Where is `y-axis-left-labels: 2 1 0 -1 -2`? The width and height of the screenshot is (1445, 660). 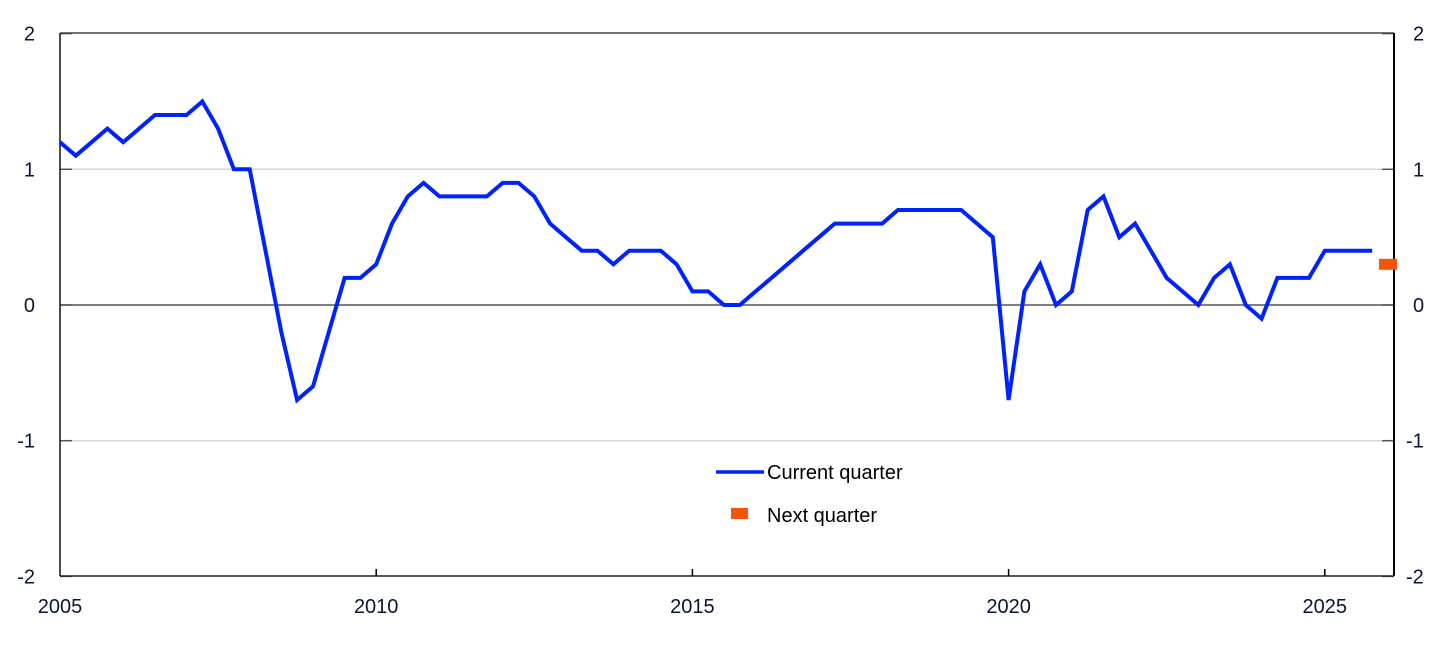
y-axis-left-labels: 2 1 0 -1 -2 is located at coordinates (26, 306).